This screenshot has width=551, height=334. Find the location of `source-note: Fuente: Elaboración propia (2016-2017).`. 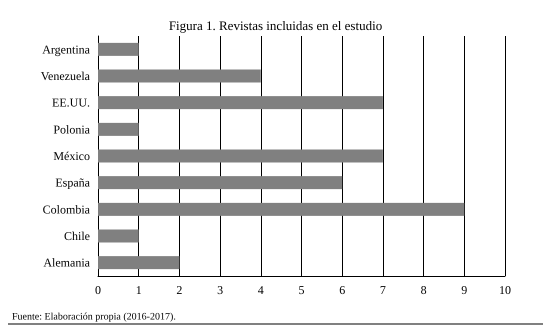

source-note: Fuente: Elaboración propia (2016-2017). is located at coordinates (94, 317).